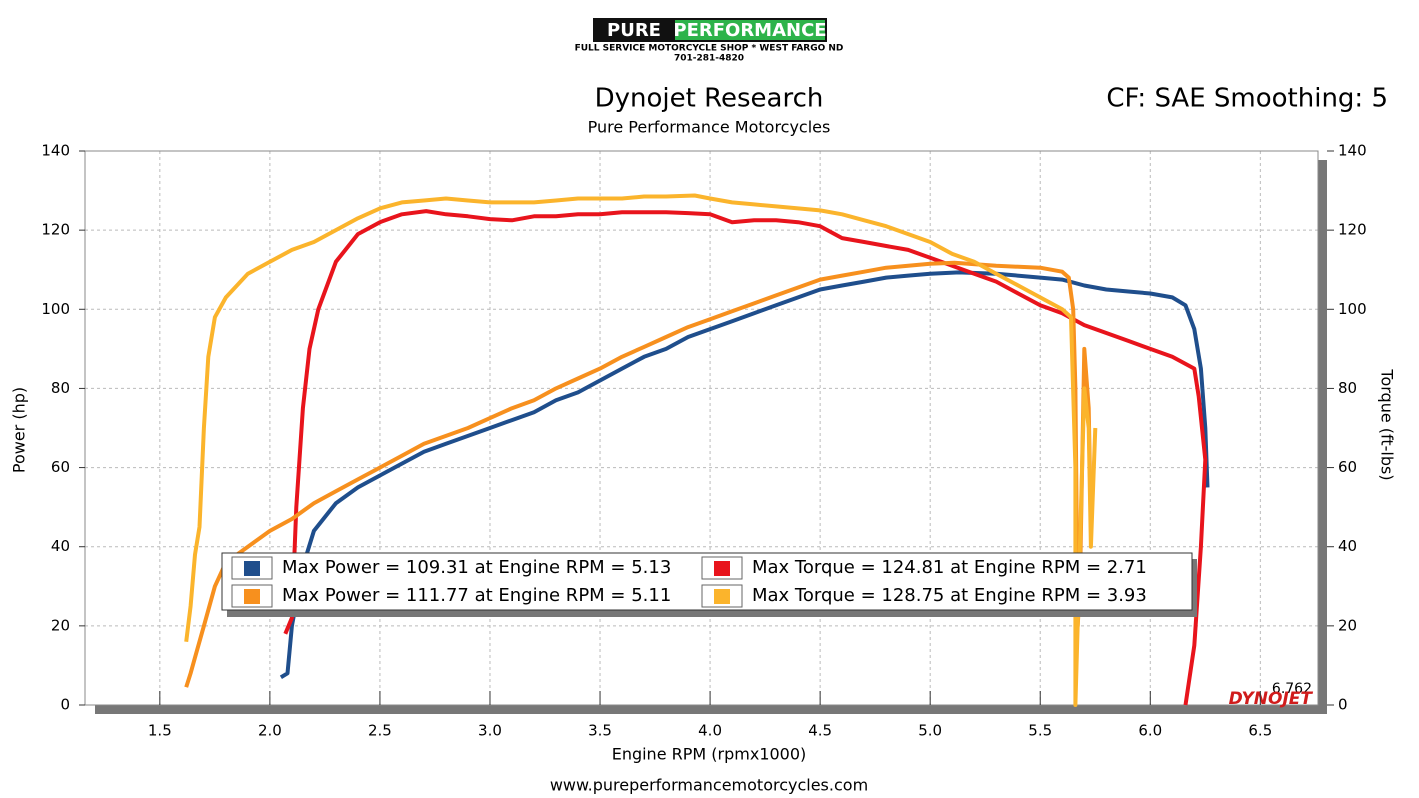 This screenshot has height=798, width=1419. Describe the element at coordinates (1387, 424) in the screenshot. I see `y2-axis-label: Torque (ft-lbs)` at that location.